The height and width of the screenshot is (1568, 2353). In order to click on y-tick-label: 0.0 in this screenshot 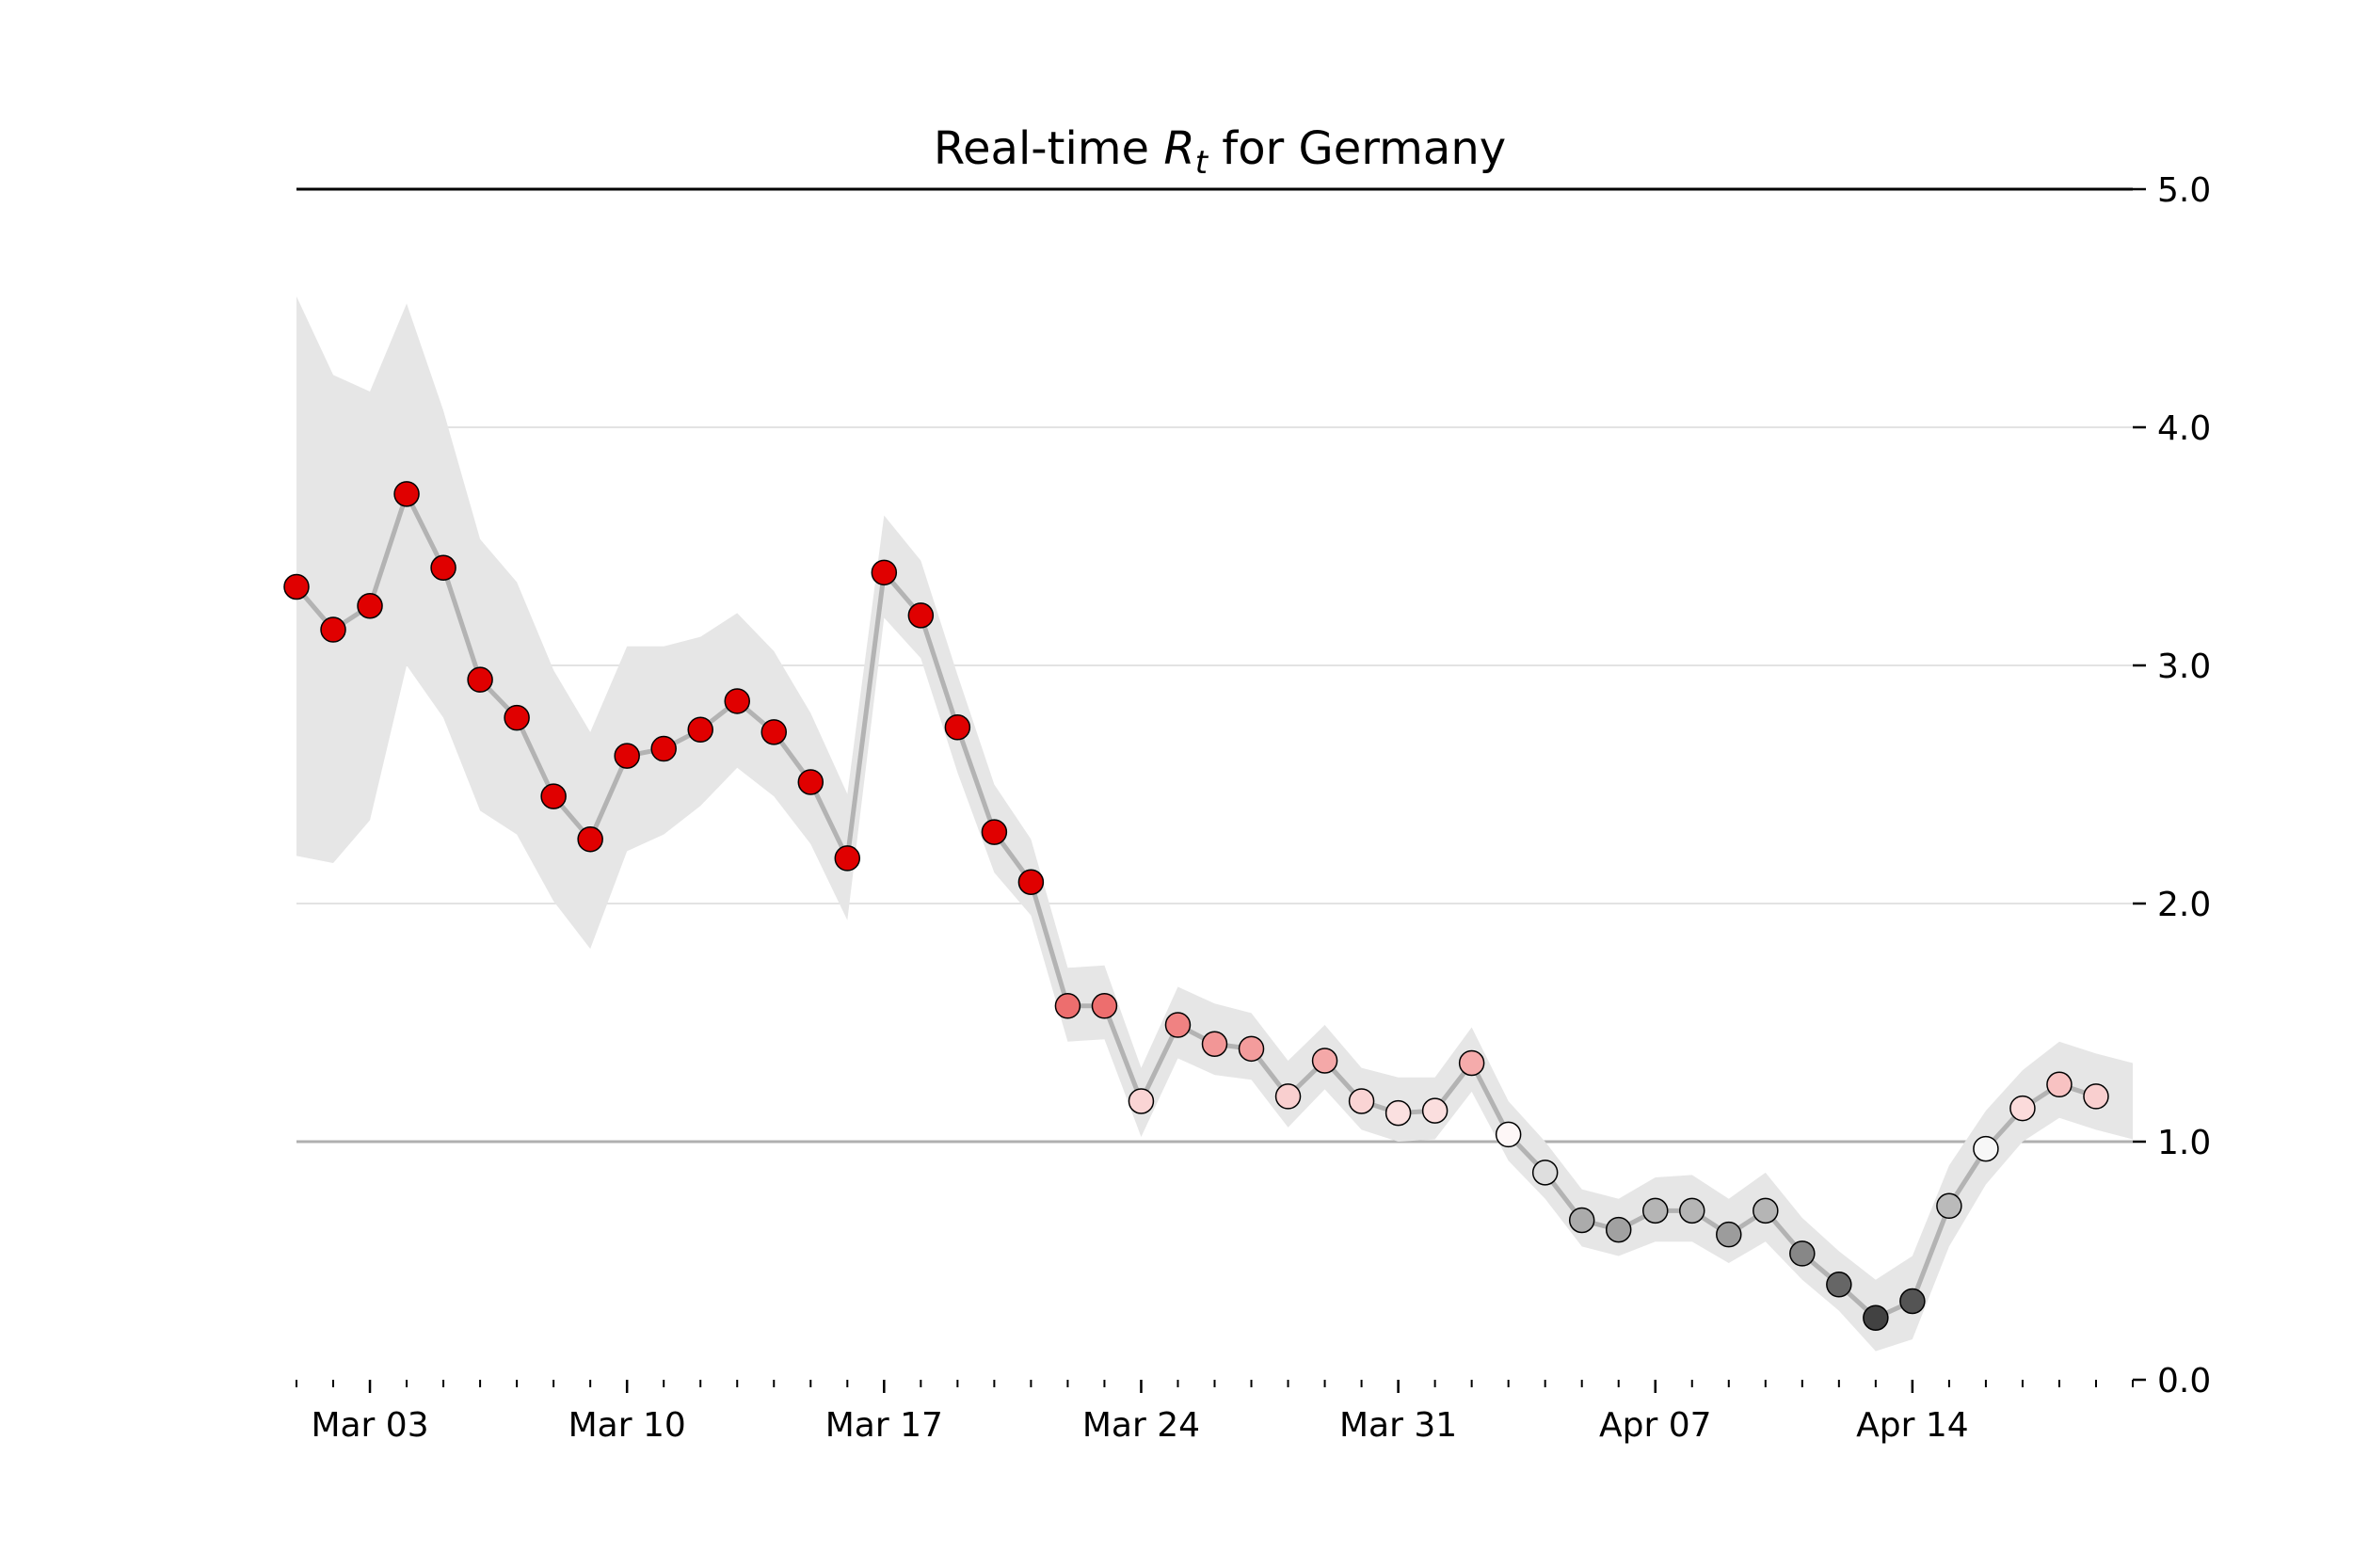, I will do `click(2184, 1381)`.